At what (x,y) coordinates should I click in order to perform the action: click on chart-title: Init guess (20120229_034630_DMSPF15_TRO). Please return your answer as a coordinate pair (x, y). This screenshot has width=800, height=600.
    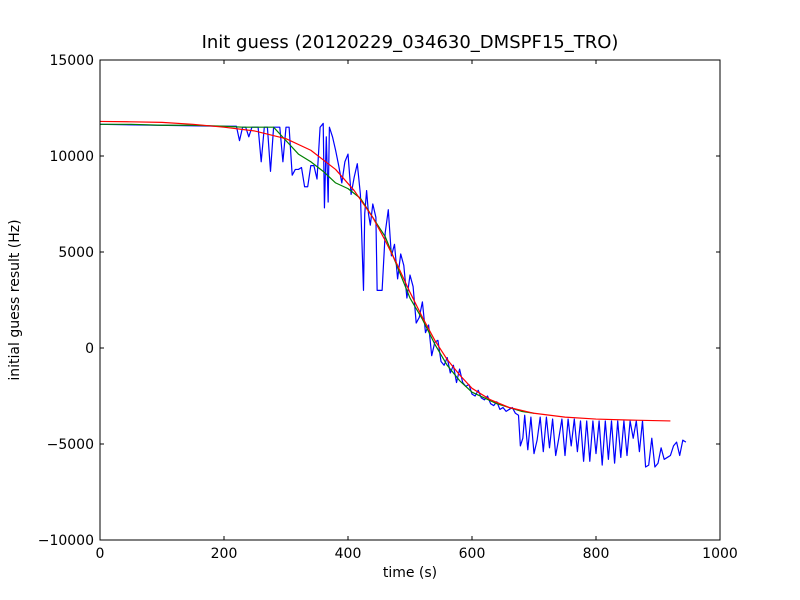
    Looking at the image, I should click on (410, 42).